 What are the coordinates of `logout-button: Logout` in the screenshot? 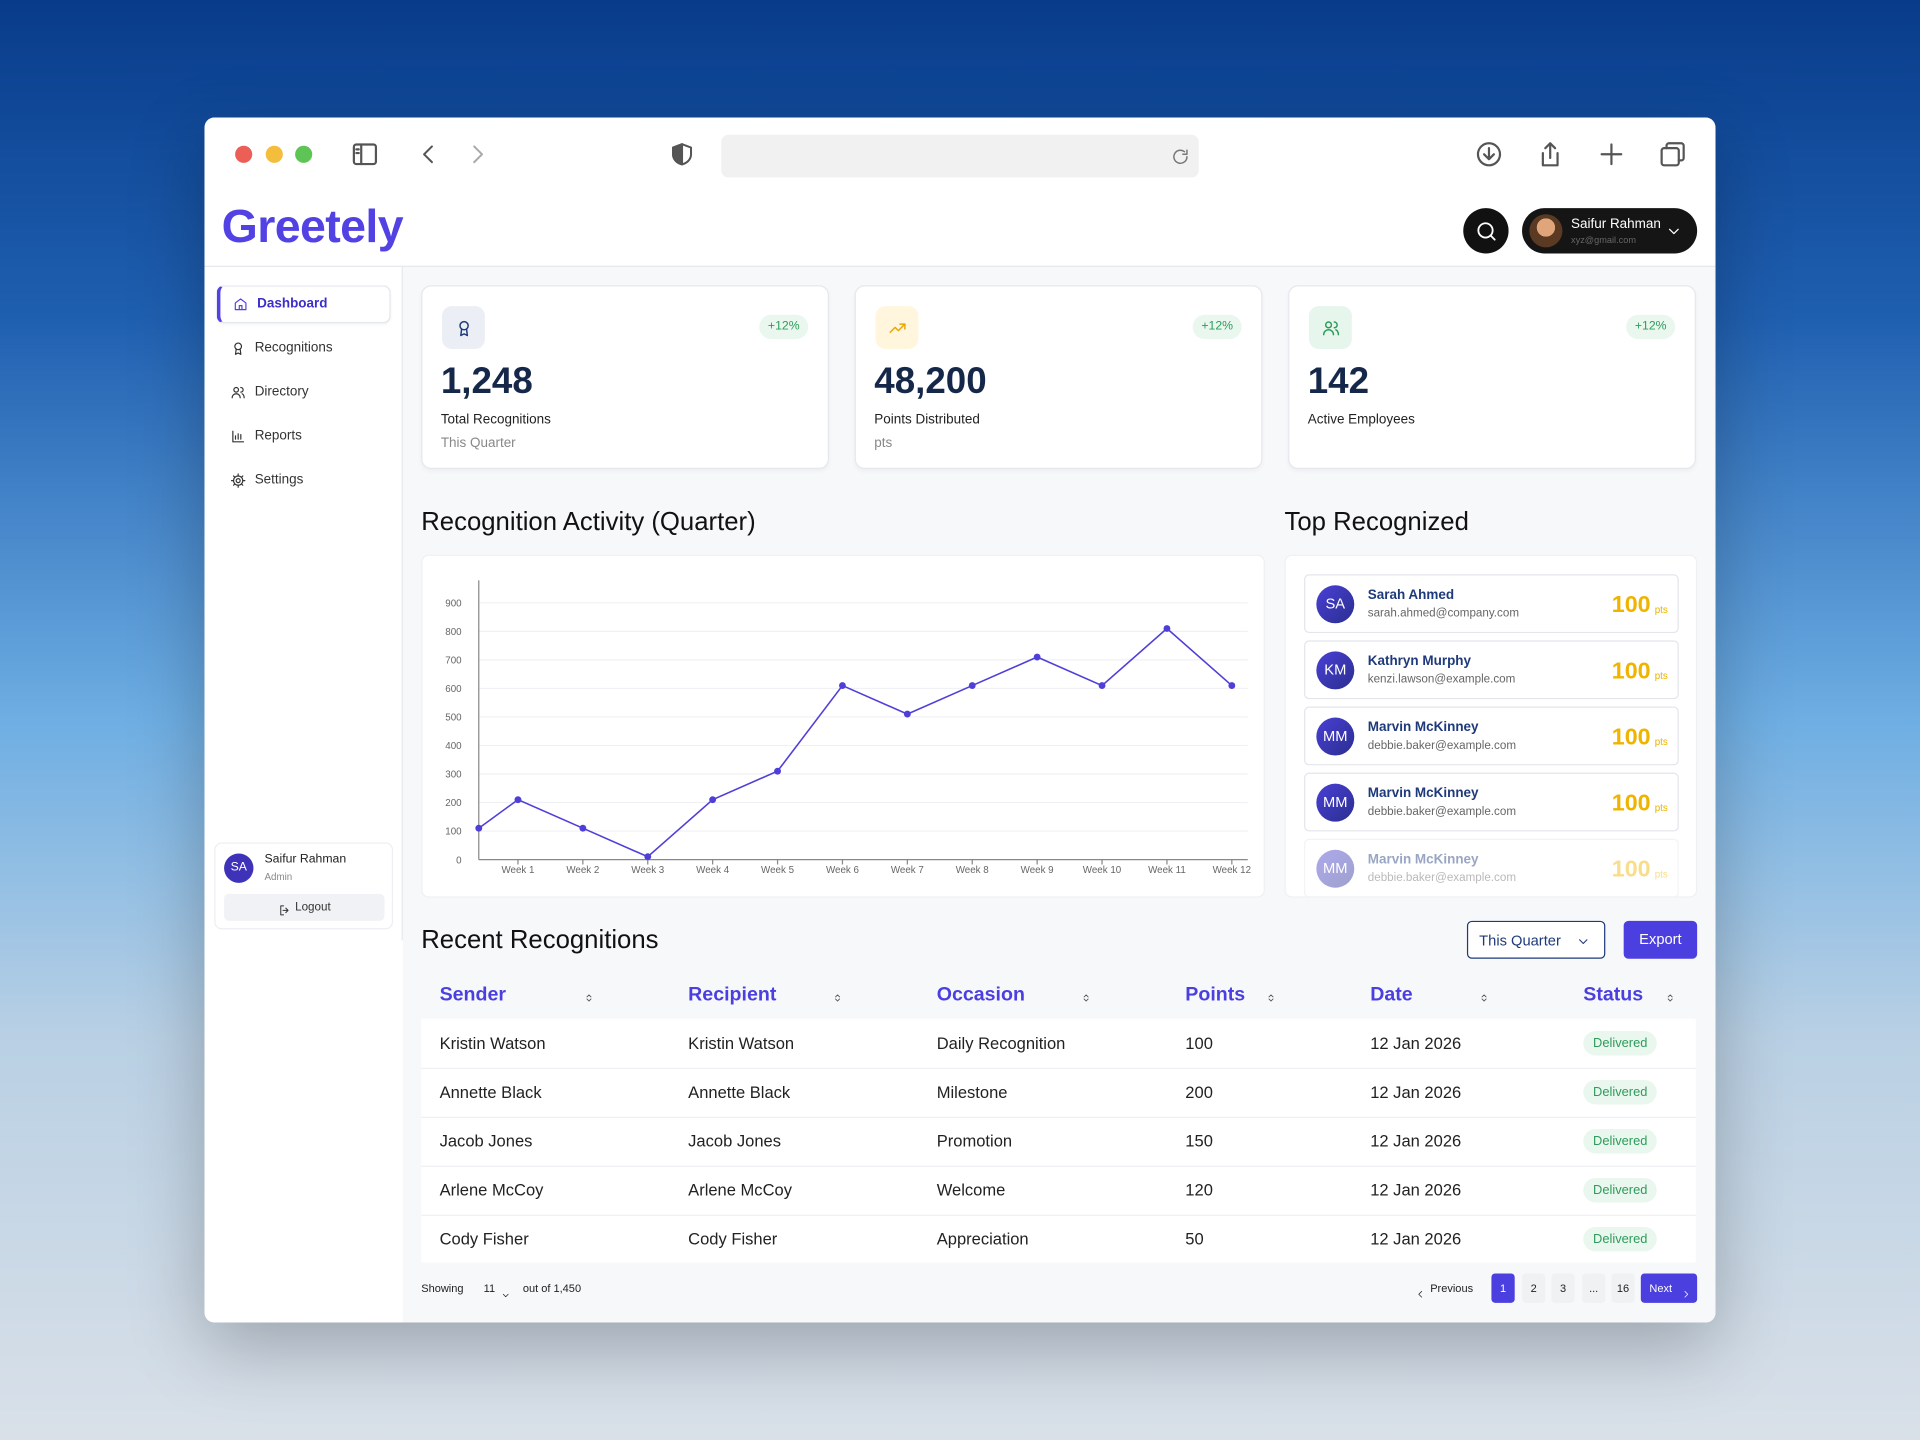 It's located at (304, 907).